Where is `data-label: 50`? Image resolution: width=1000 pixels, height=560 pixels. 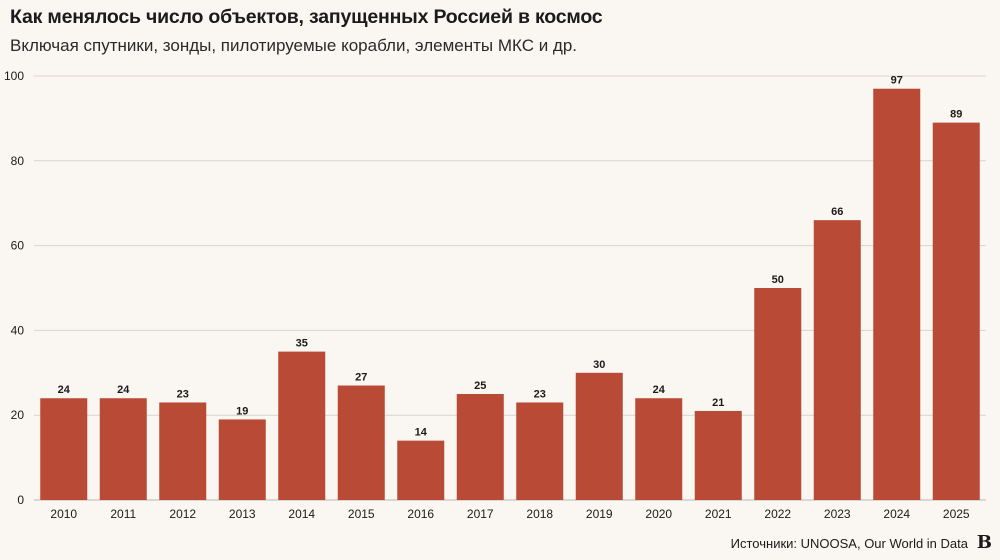 data-label: 50 is located at coordinates (778, 280).